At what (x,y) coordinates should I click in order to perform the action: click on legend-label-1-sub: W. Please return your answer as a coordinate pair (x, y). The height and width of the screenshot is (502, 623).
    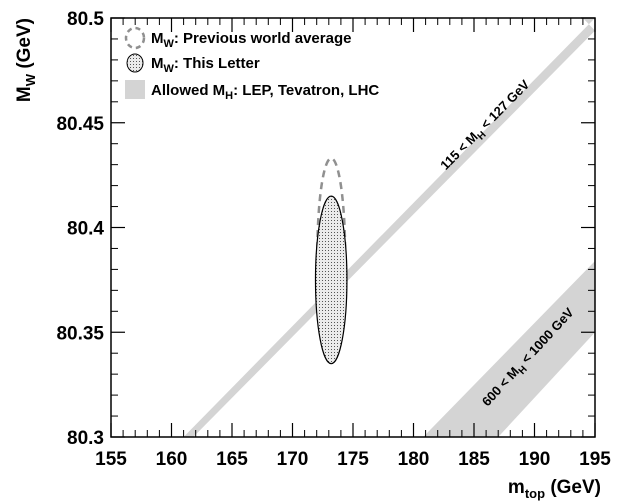
    Looking at the image, I should click on (169, 44).